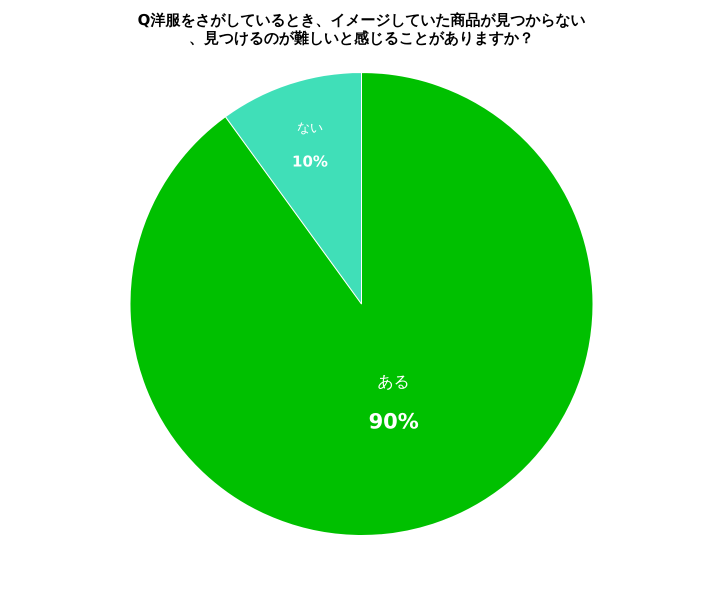  What do you see at coordinates (394, 382) in the screenshot?
I see `slice-label: ある` at bounding box center [394, 382].